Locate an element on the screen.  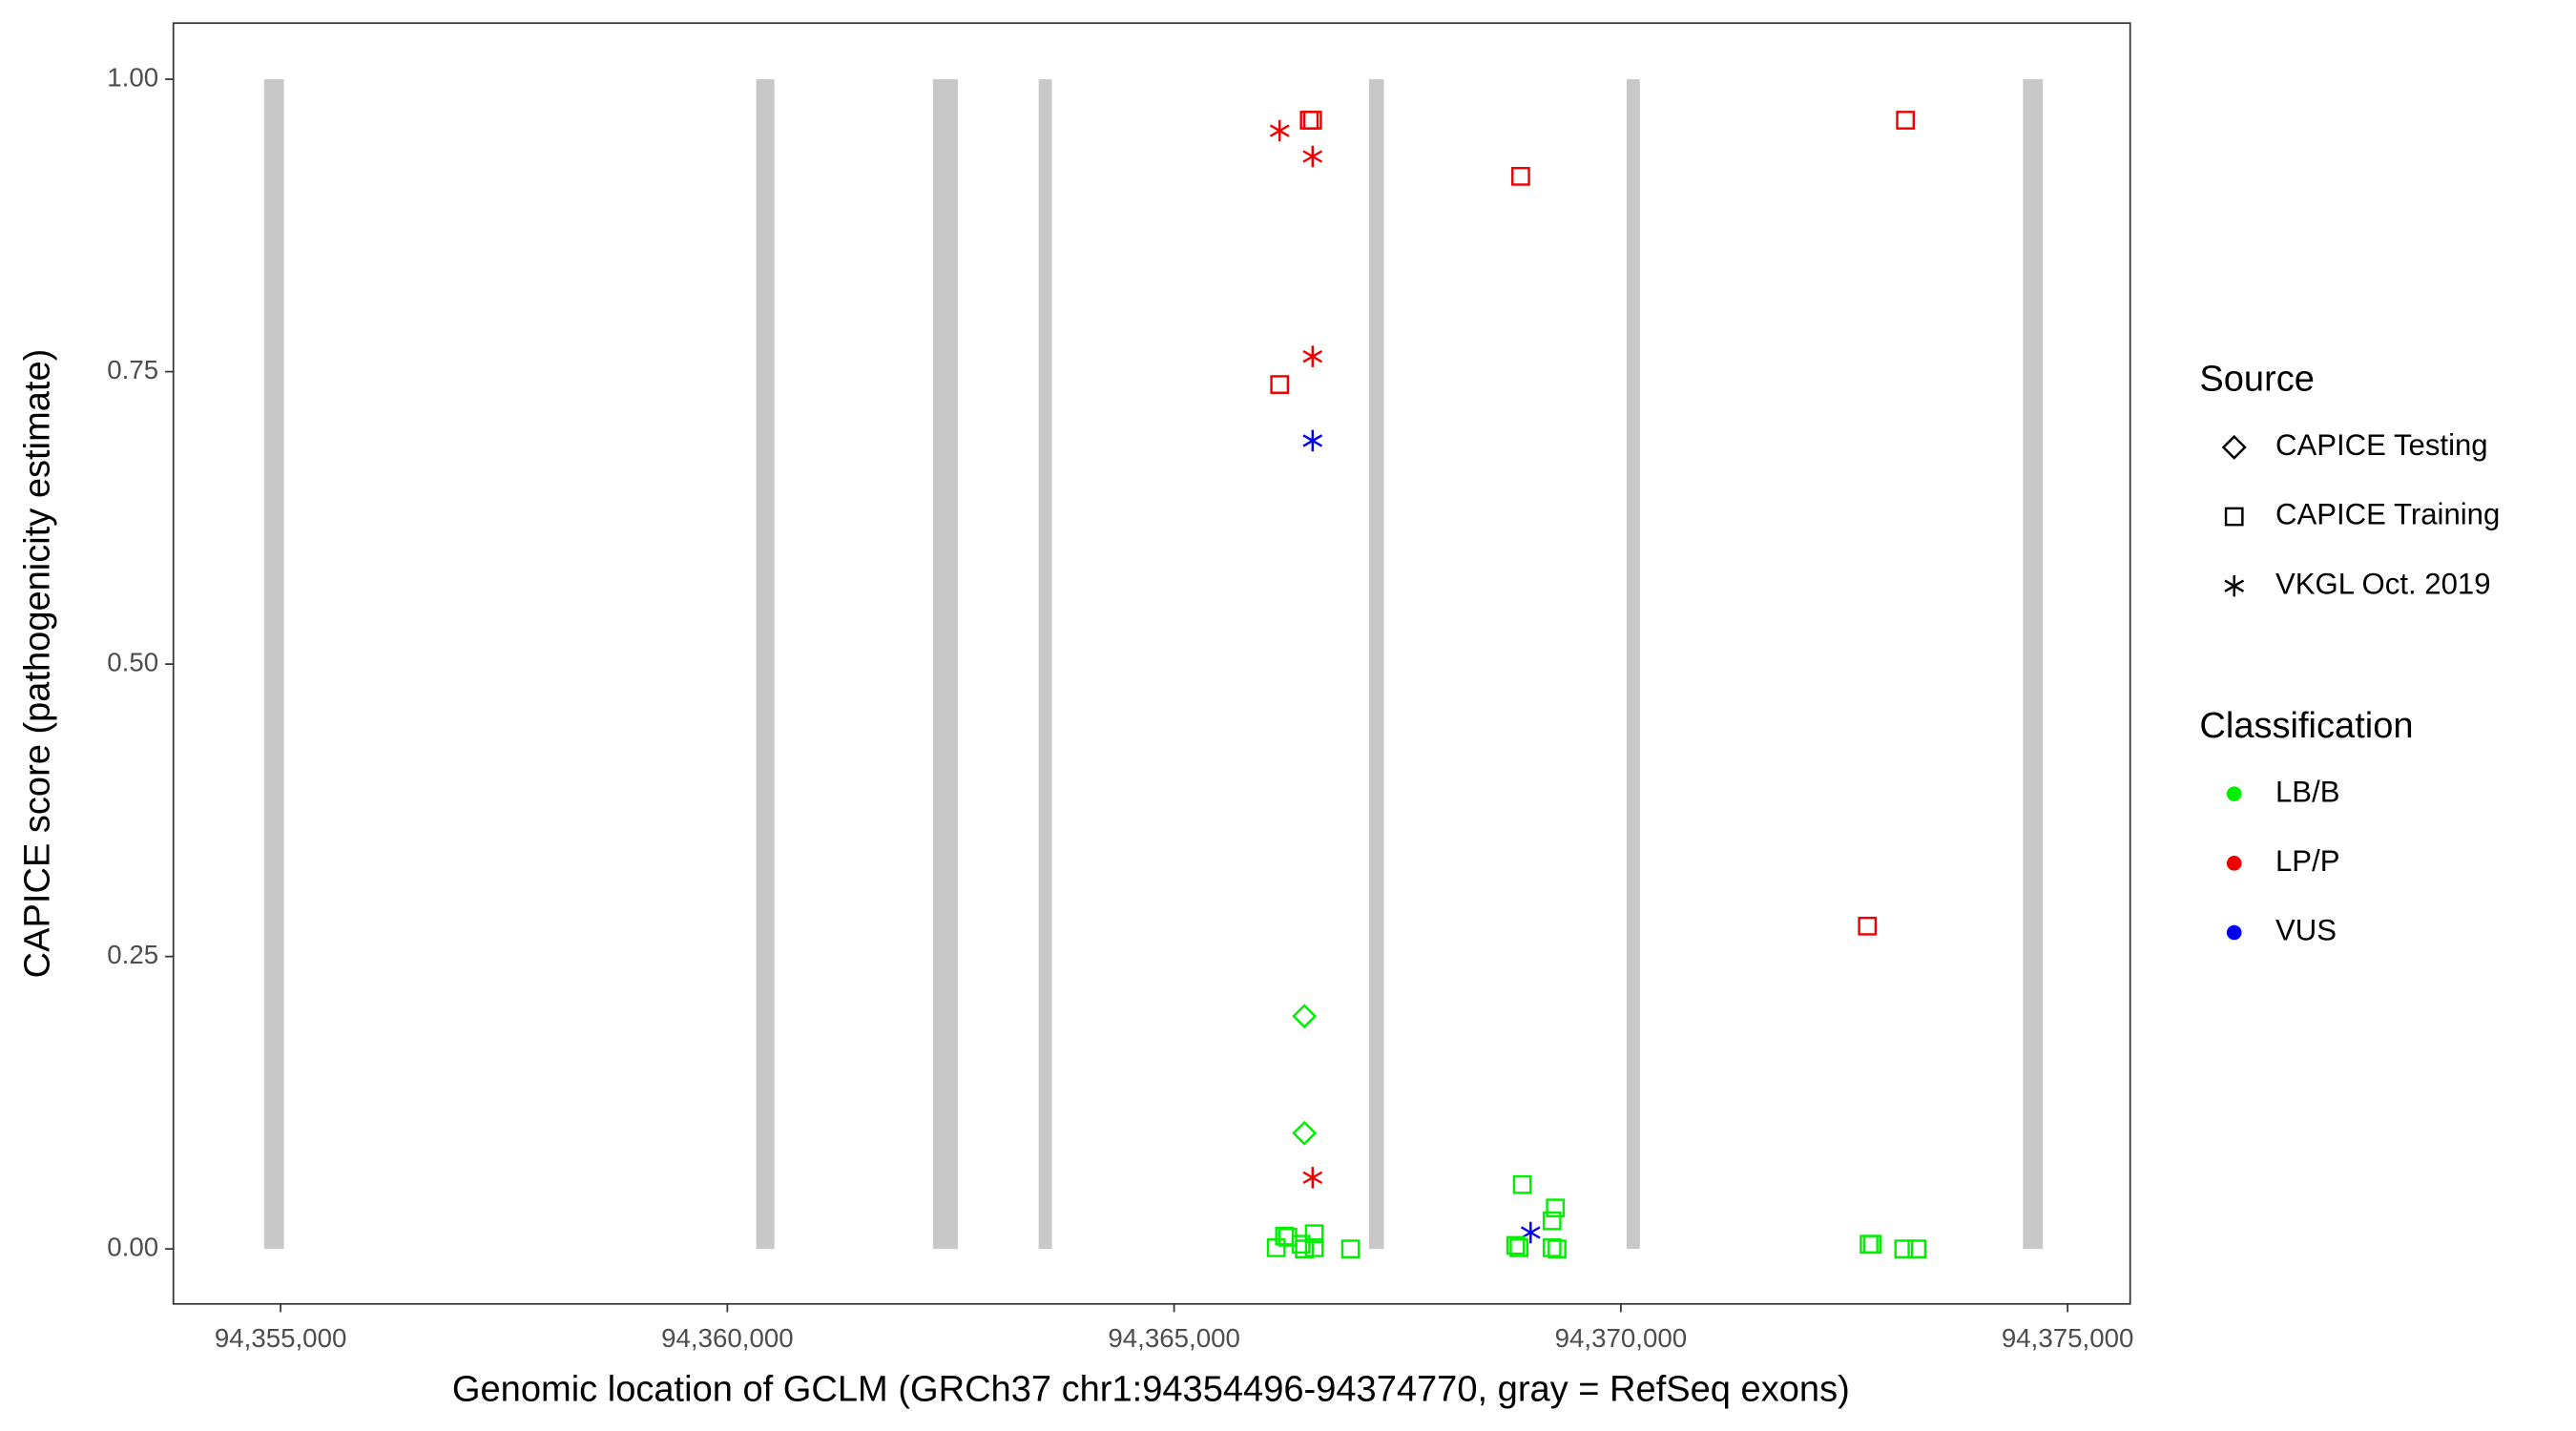
legend-label: LP/P is located at coordinates (2307, 861).